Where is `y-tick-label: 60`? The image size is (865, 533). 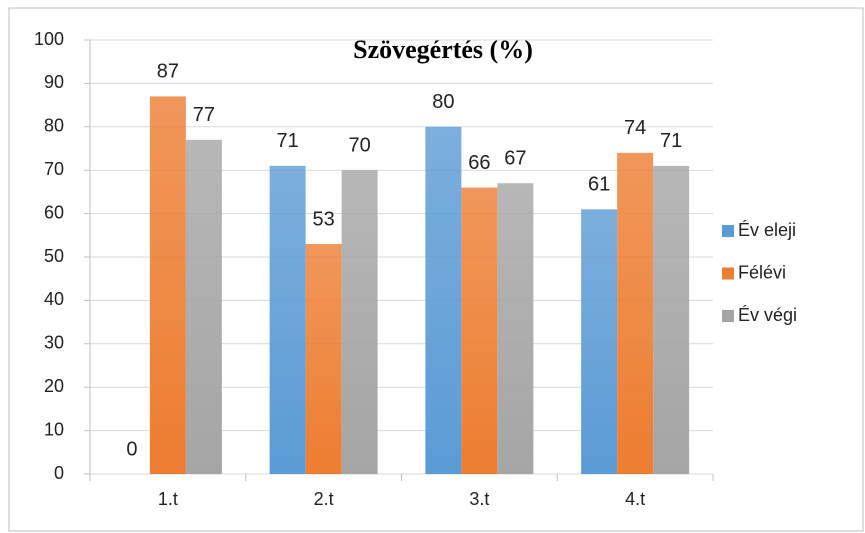
y-tick-label: 60 is located at coordinates (54, 212).